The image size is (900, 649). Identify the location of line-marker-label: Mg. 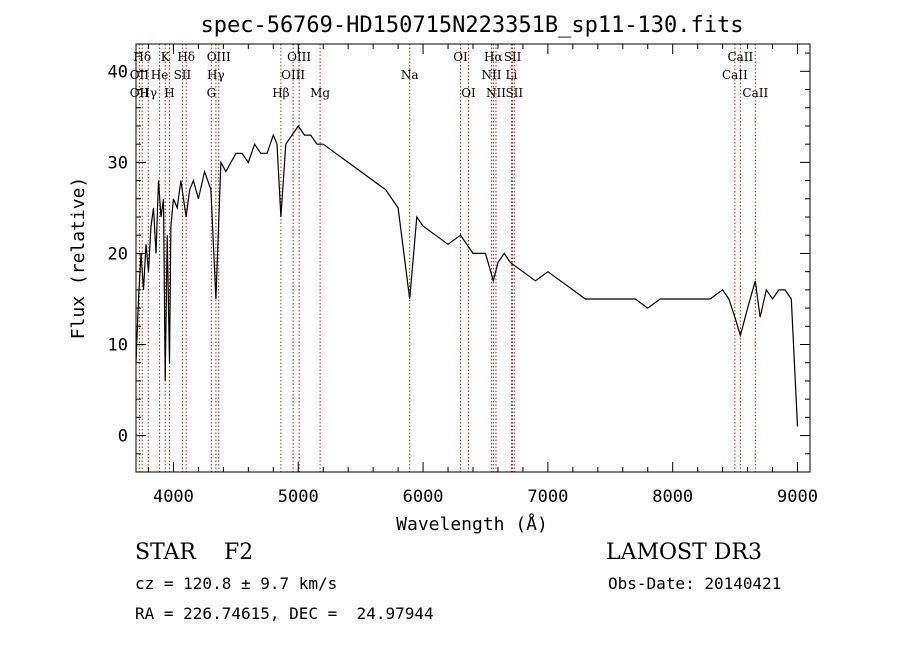
(320, 93).